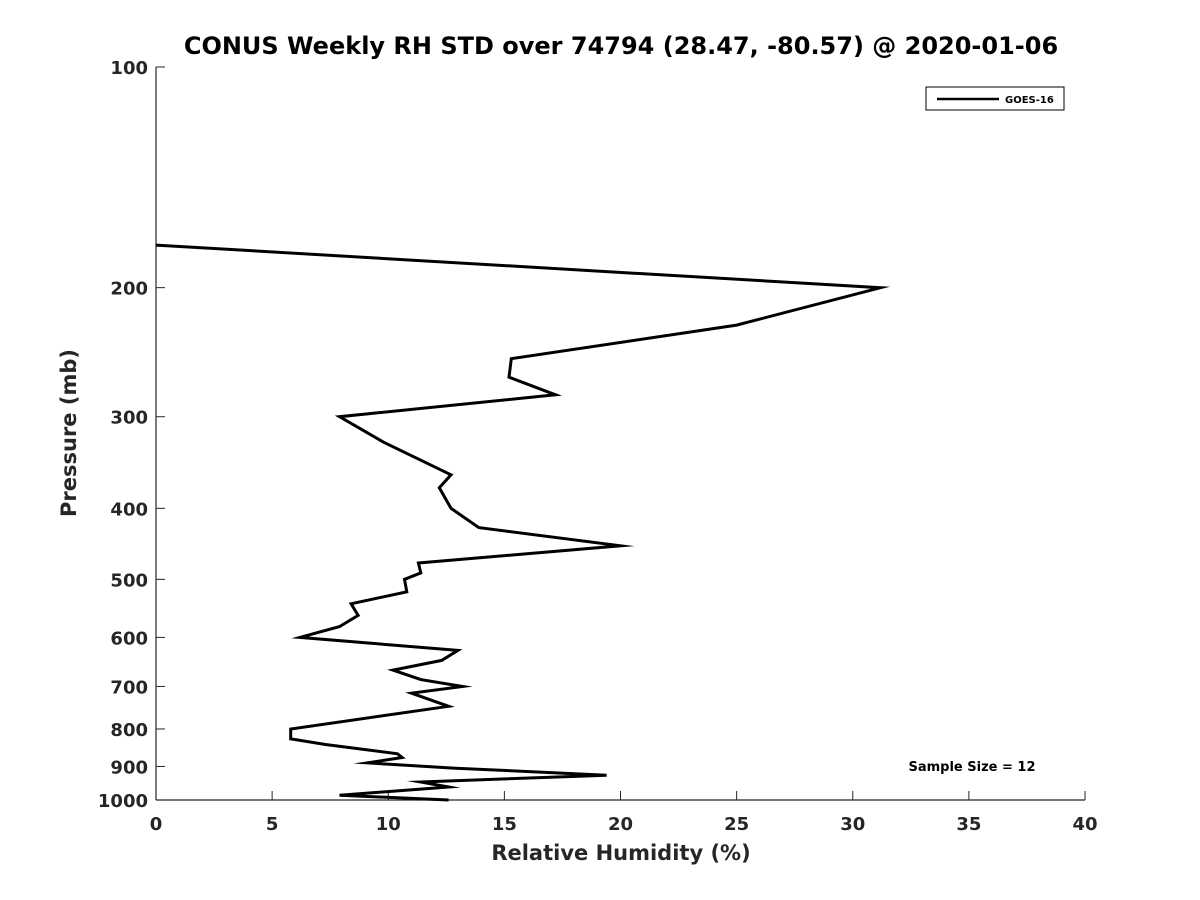  I want to click on x-tick-label: 10, so click(388, 824).